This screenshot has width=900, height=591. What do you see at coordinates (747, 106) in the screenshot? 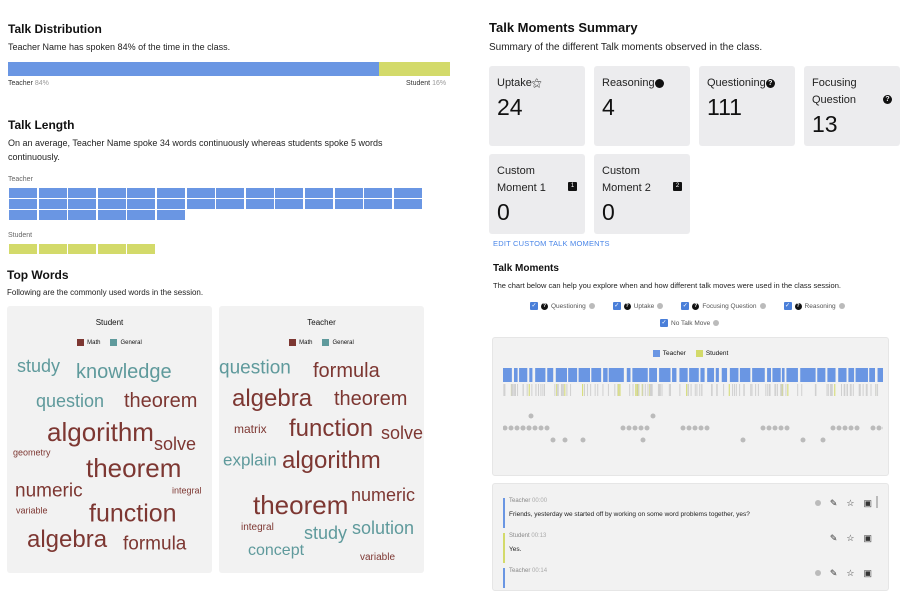
I see `card-questioning: Questioning? 111` at bounding box center [747, 106].